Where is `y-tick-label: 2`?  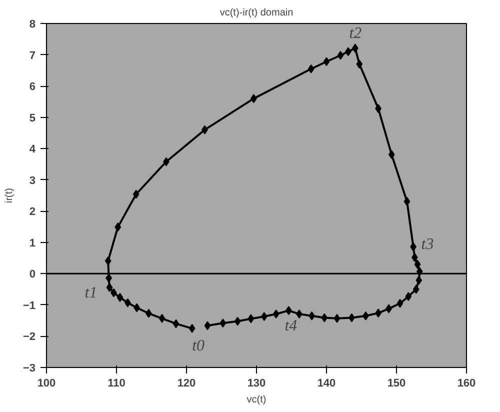 y-tick-label: 2 is located at coordinates (32, 212).